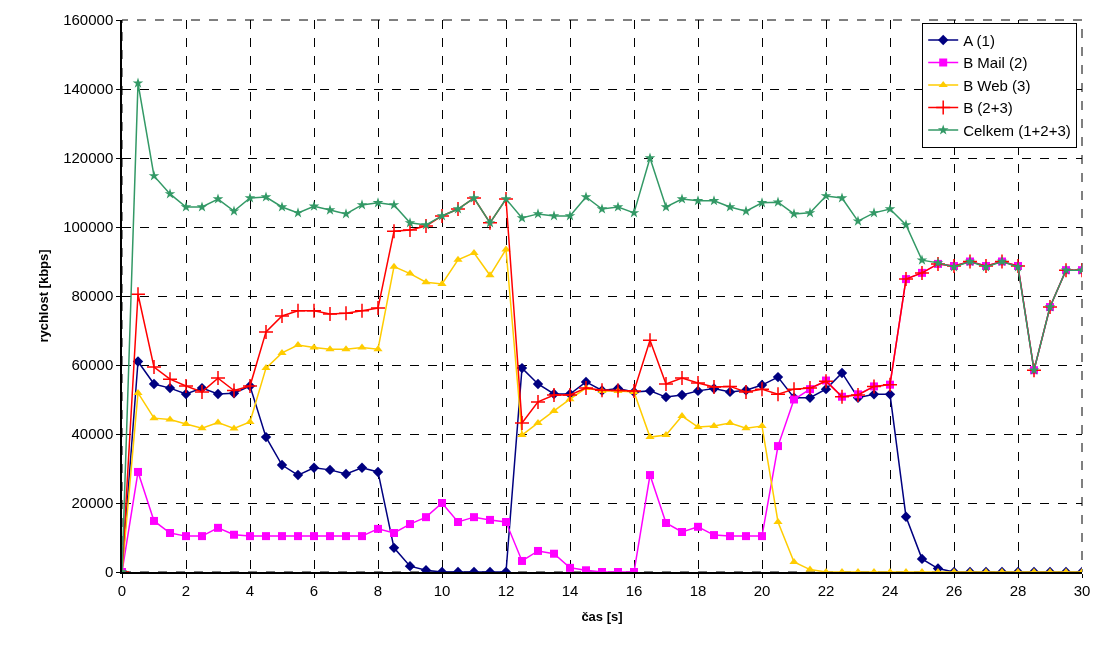 The image size is (1098, 648). Describe the element at coordinates (122, 590) in the screenshot. I see `x-tick-label: 0` at that location.